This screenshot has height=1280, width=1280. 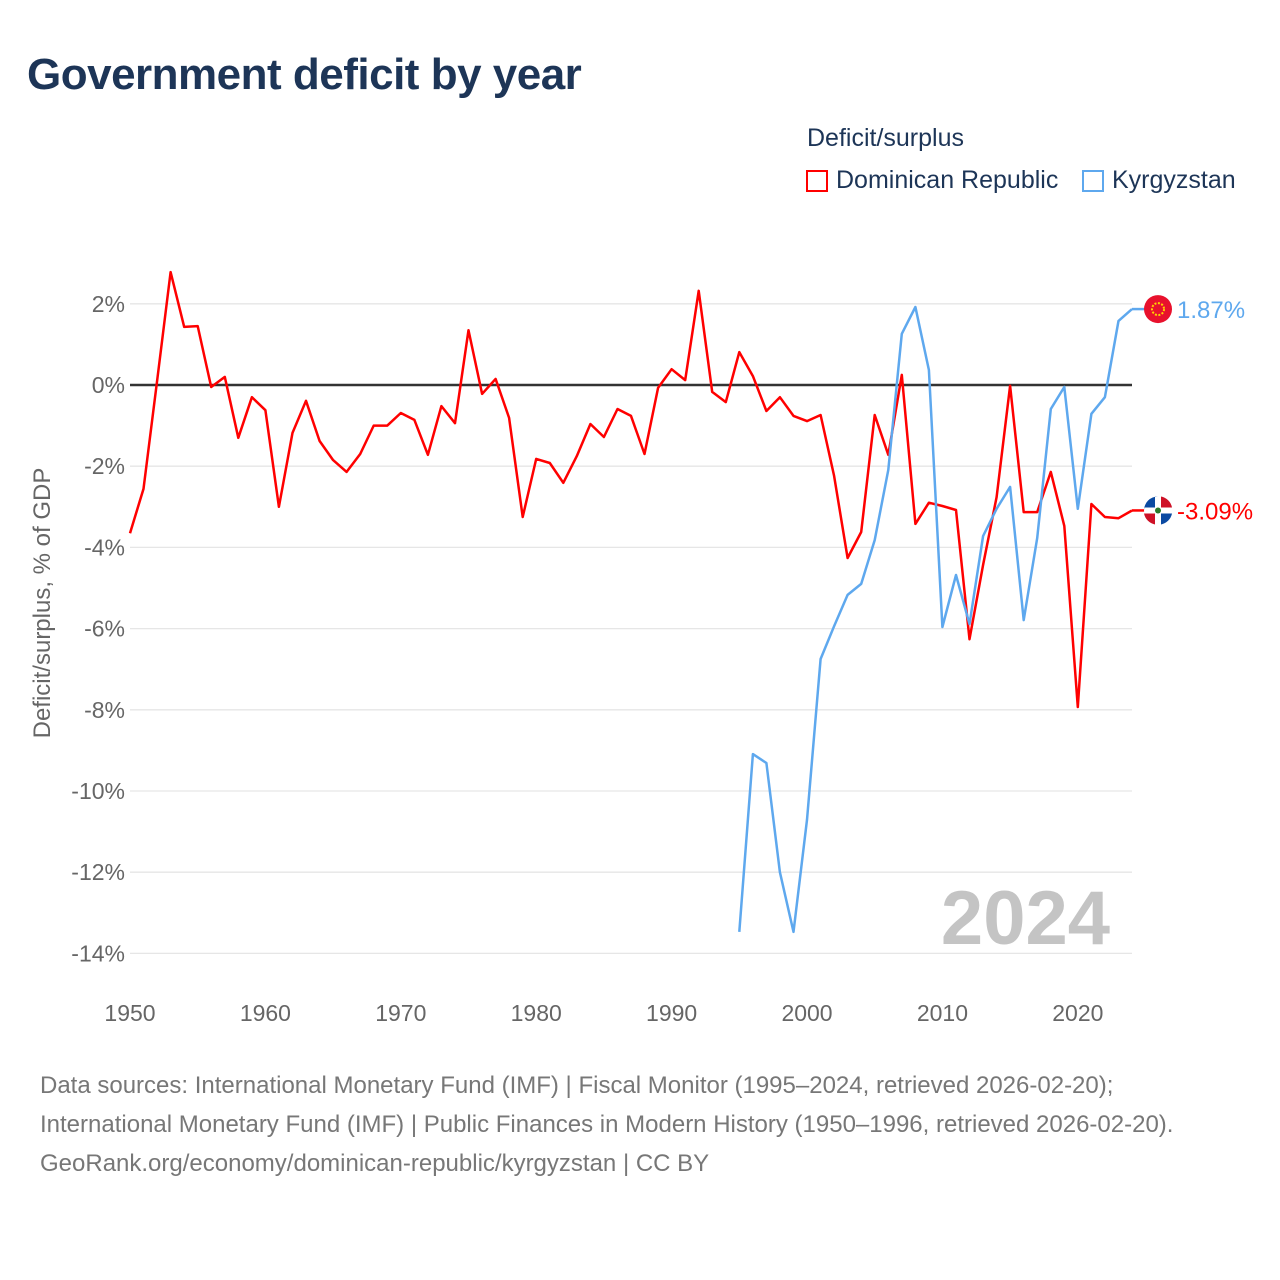 I want to click on dominican-republic-flag-icon, so click(x=1158, y=510).